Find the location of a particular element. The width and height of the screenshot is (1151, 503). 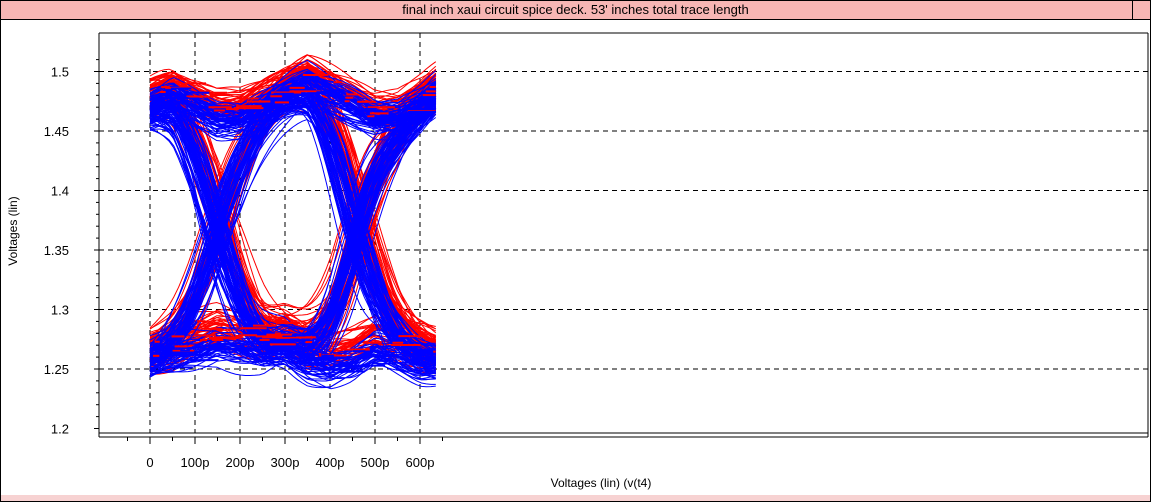

x-tick-label: 0 is located at coordinates (149, 462).